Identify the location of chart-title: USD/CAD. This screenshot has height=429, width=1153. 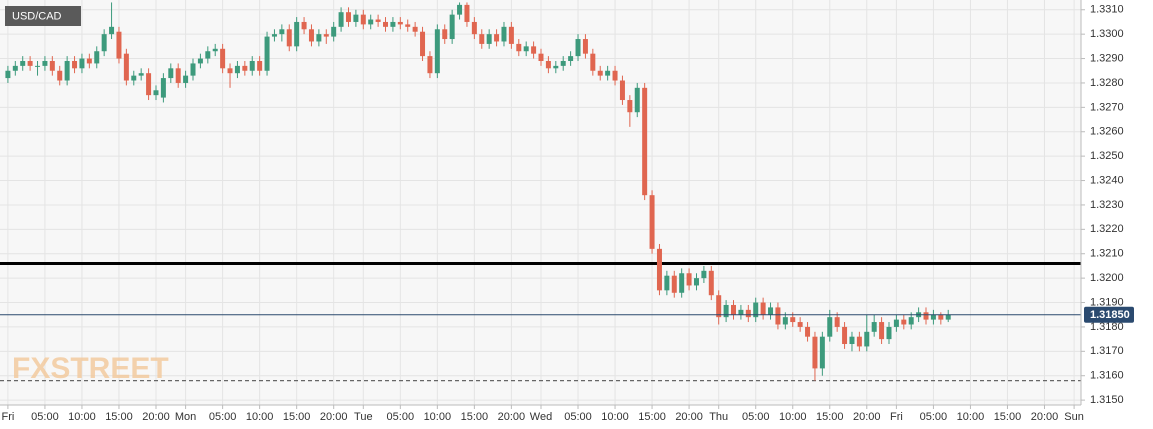
(37, 16).